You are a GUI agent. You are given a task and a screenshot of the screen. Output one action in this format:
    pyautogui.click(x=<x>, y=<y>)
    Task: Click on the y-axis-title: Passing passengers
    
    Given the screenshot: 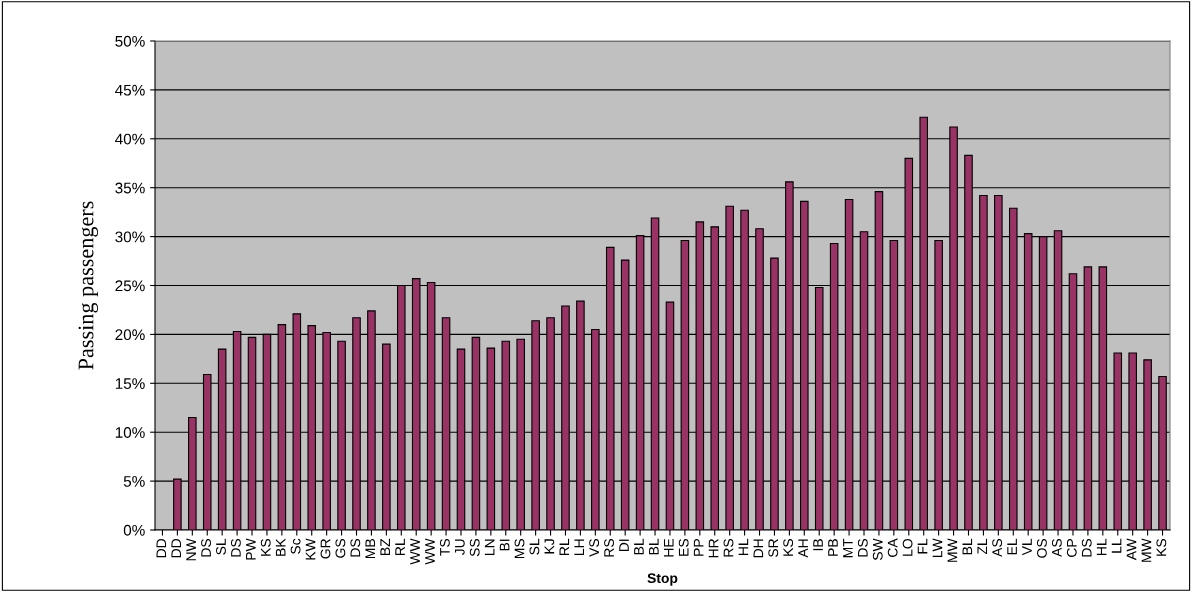 What is the action you would take?
    pyautogui.click(x=88, y=285)
    